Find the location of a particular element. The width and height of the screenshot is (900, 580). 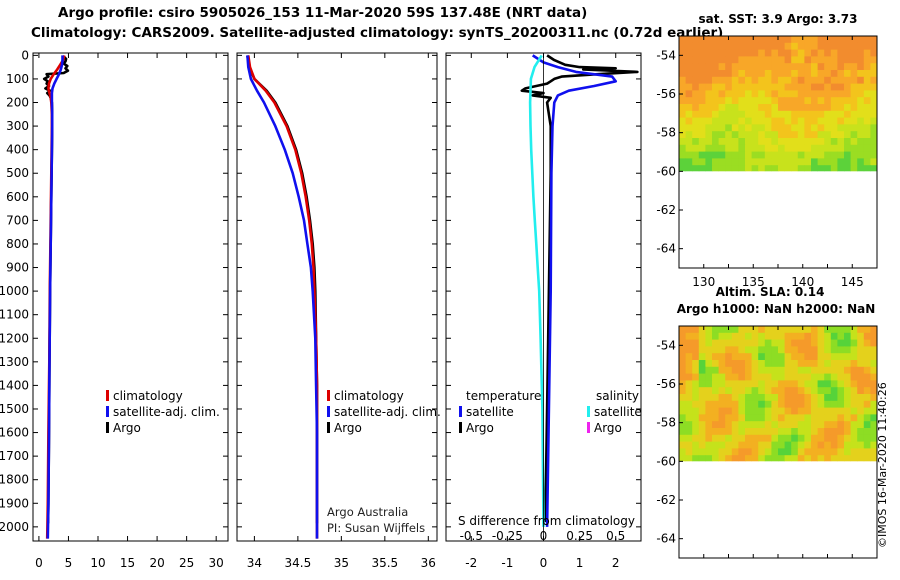

map-lon-label: 140 is located at coordinates (802, 282).